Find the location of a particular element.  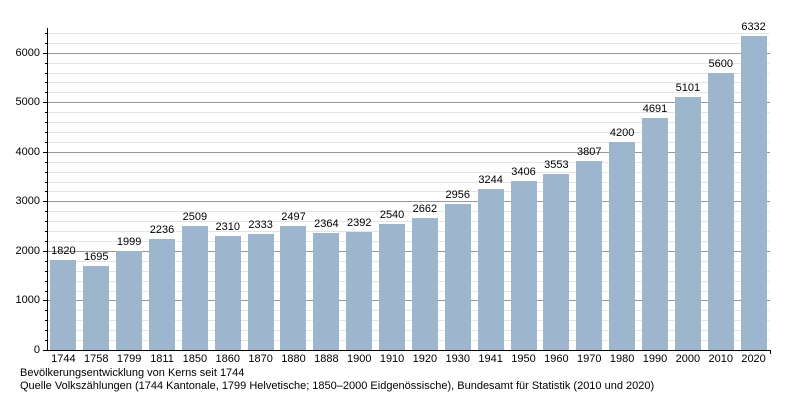

bar-value-label: 4691 is located at coordinates (655, 108).